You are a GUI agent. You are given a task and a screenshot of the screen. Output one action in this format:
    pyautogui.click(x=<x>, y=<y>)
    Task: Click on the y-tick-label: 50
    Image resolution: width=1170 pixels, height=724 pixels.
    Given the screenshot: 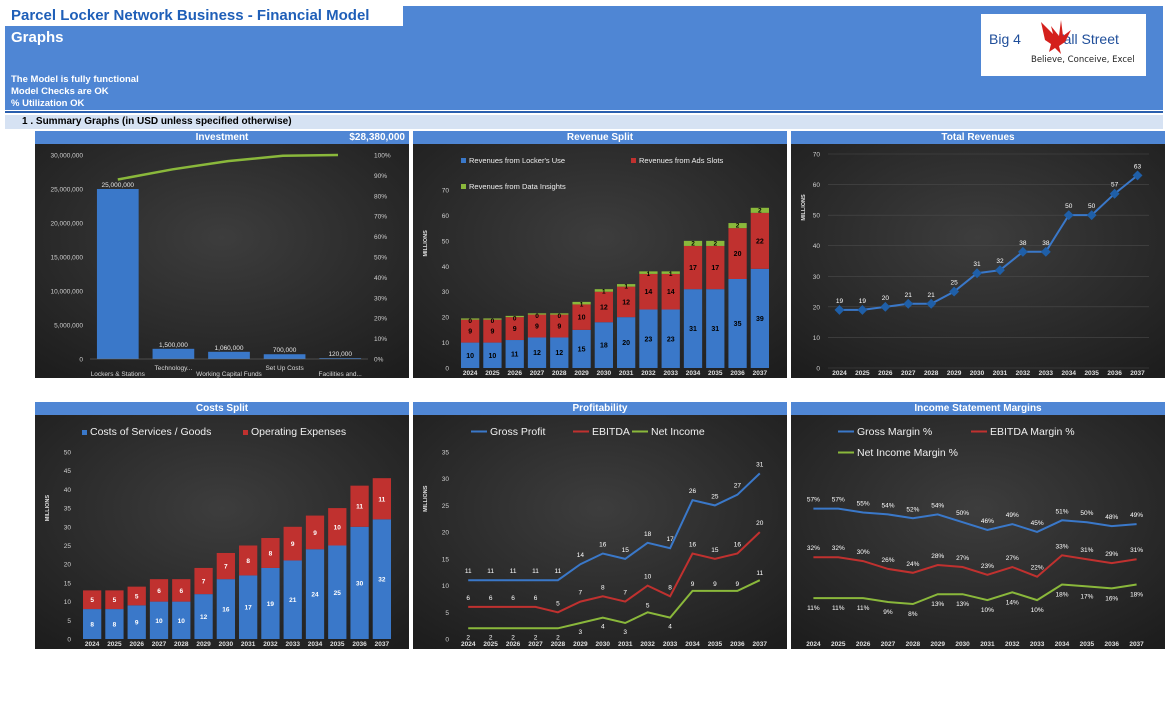 What is the action you would take?
    pyautogui.click(x=817, y=216)
    